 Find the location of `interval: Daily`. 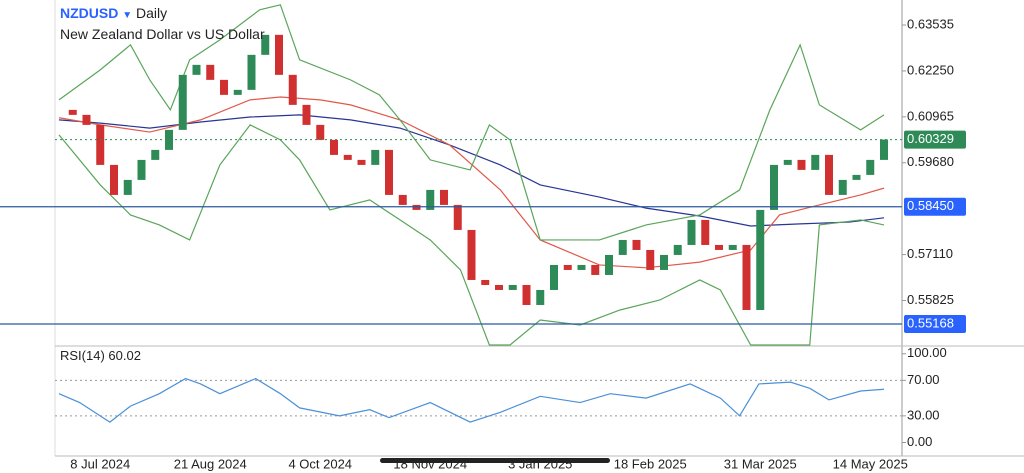

interval: Daily is located at coordinates (152, 13).